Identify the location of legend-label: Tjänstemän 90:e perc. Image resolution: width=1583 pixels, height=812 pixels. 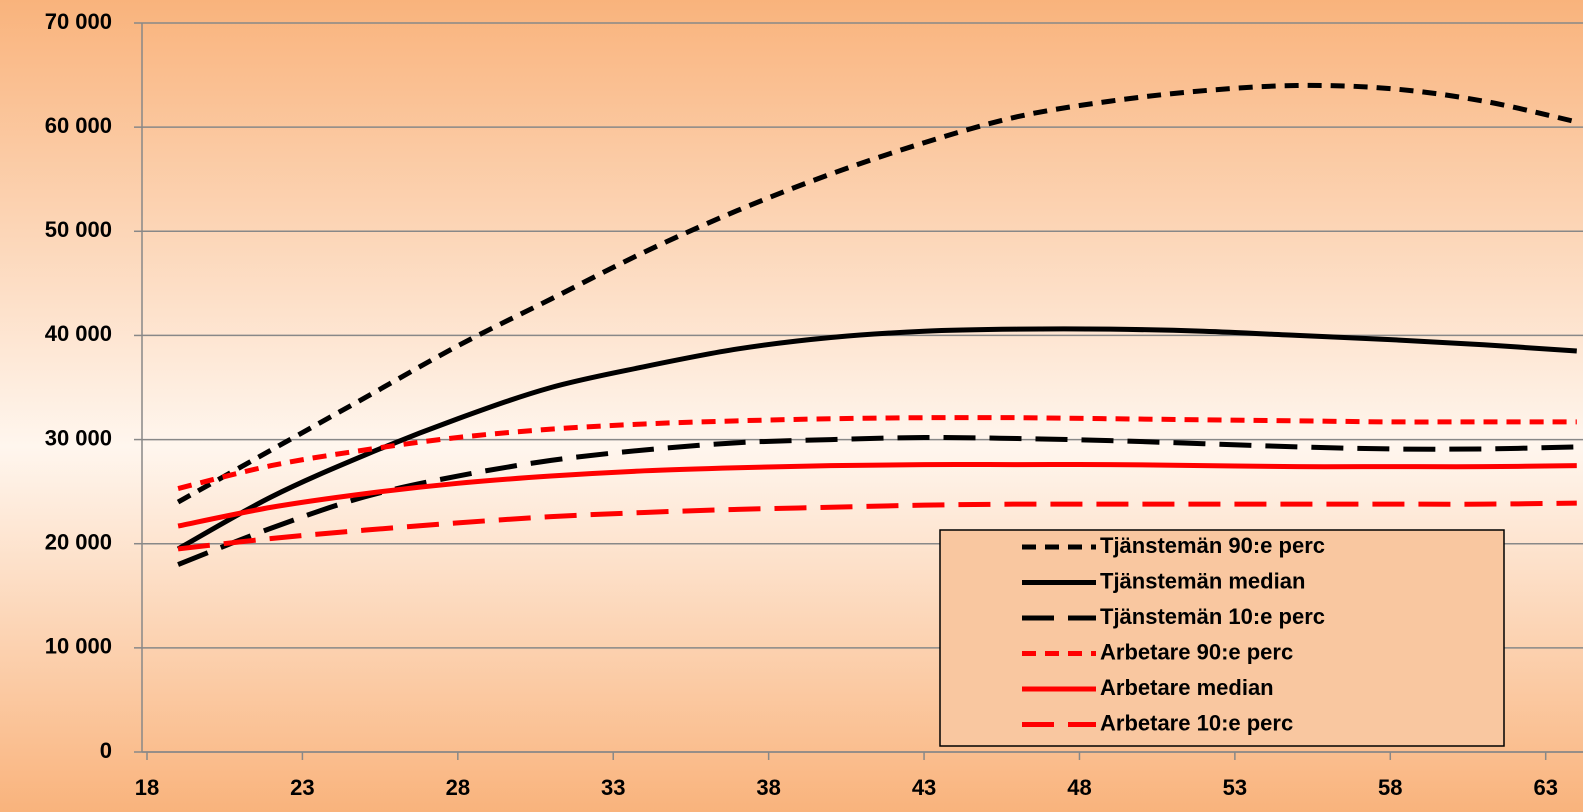
(1212, 545).